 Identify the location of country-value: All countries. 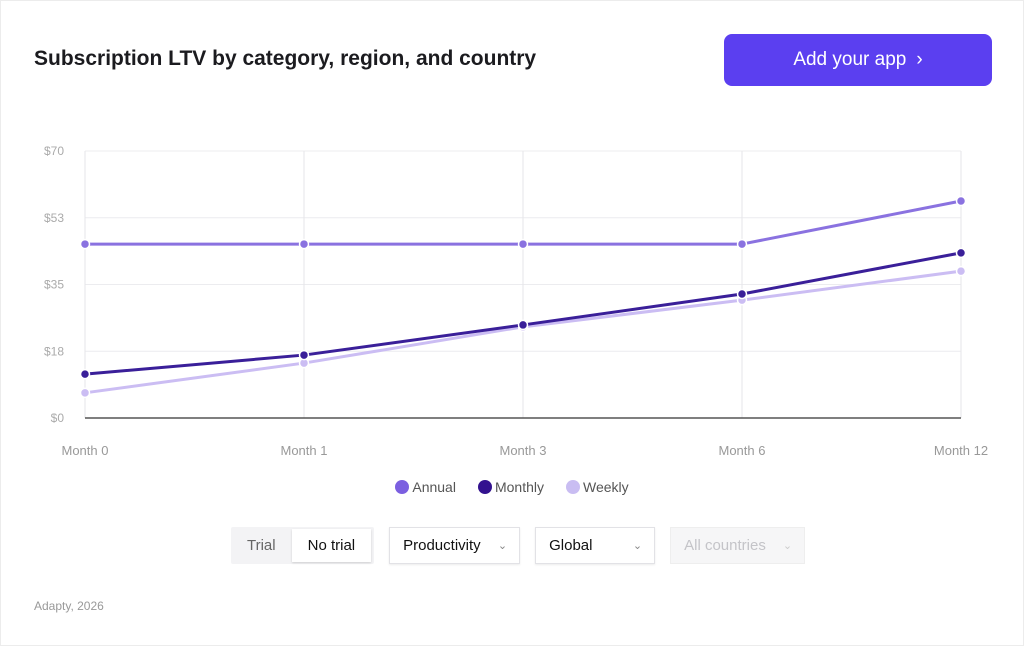
(725, 545).